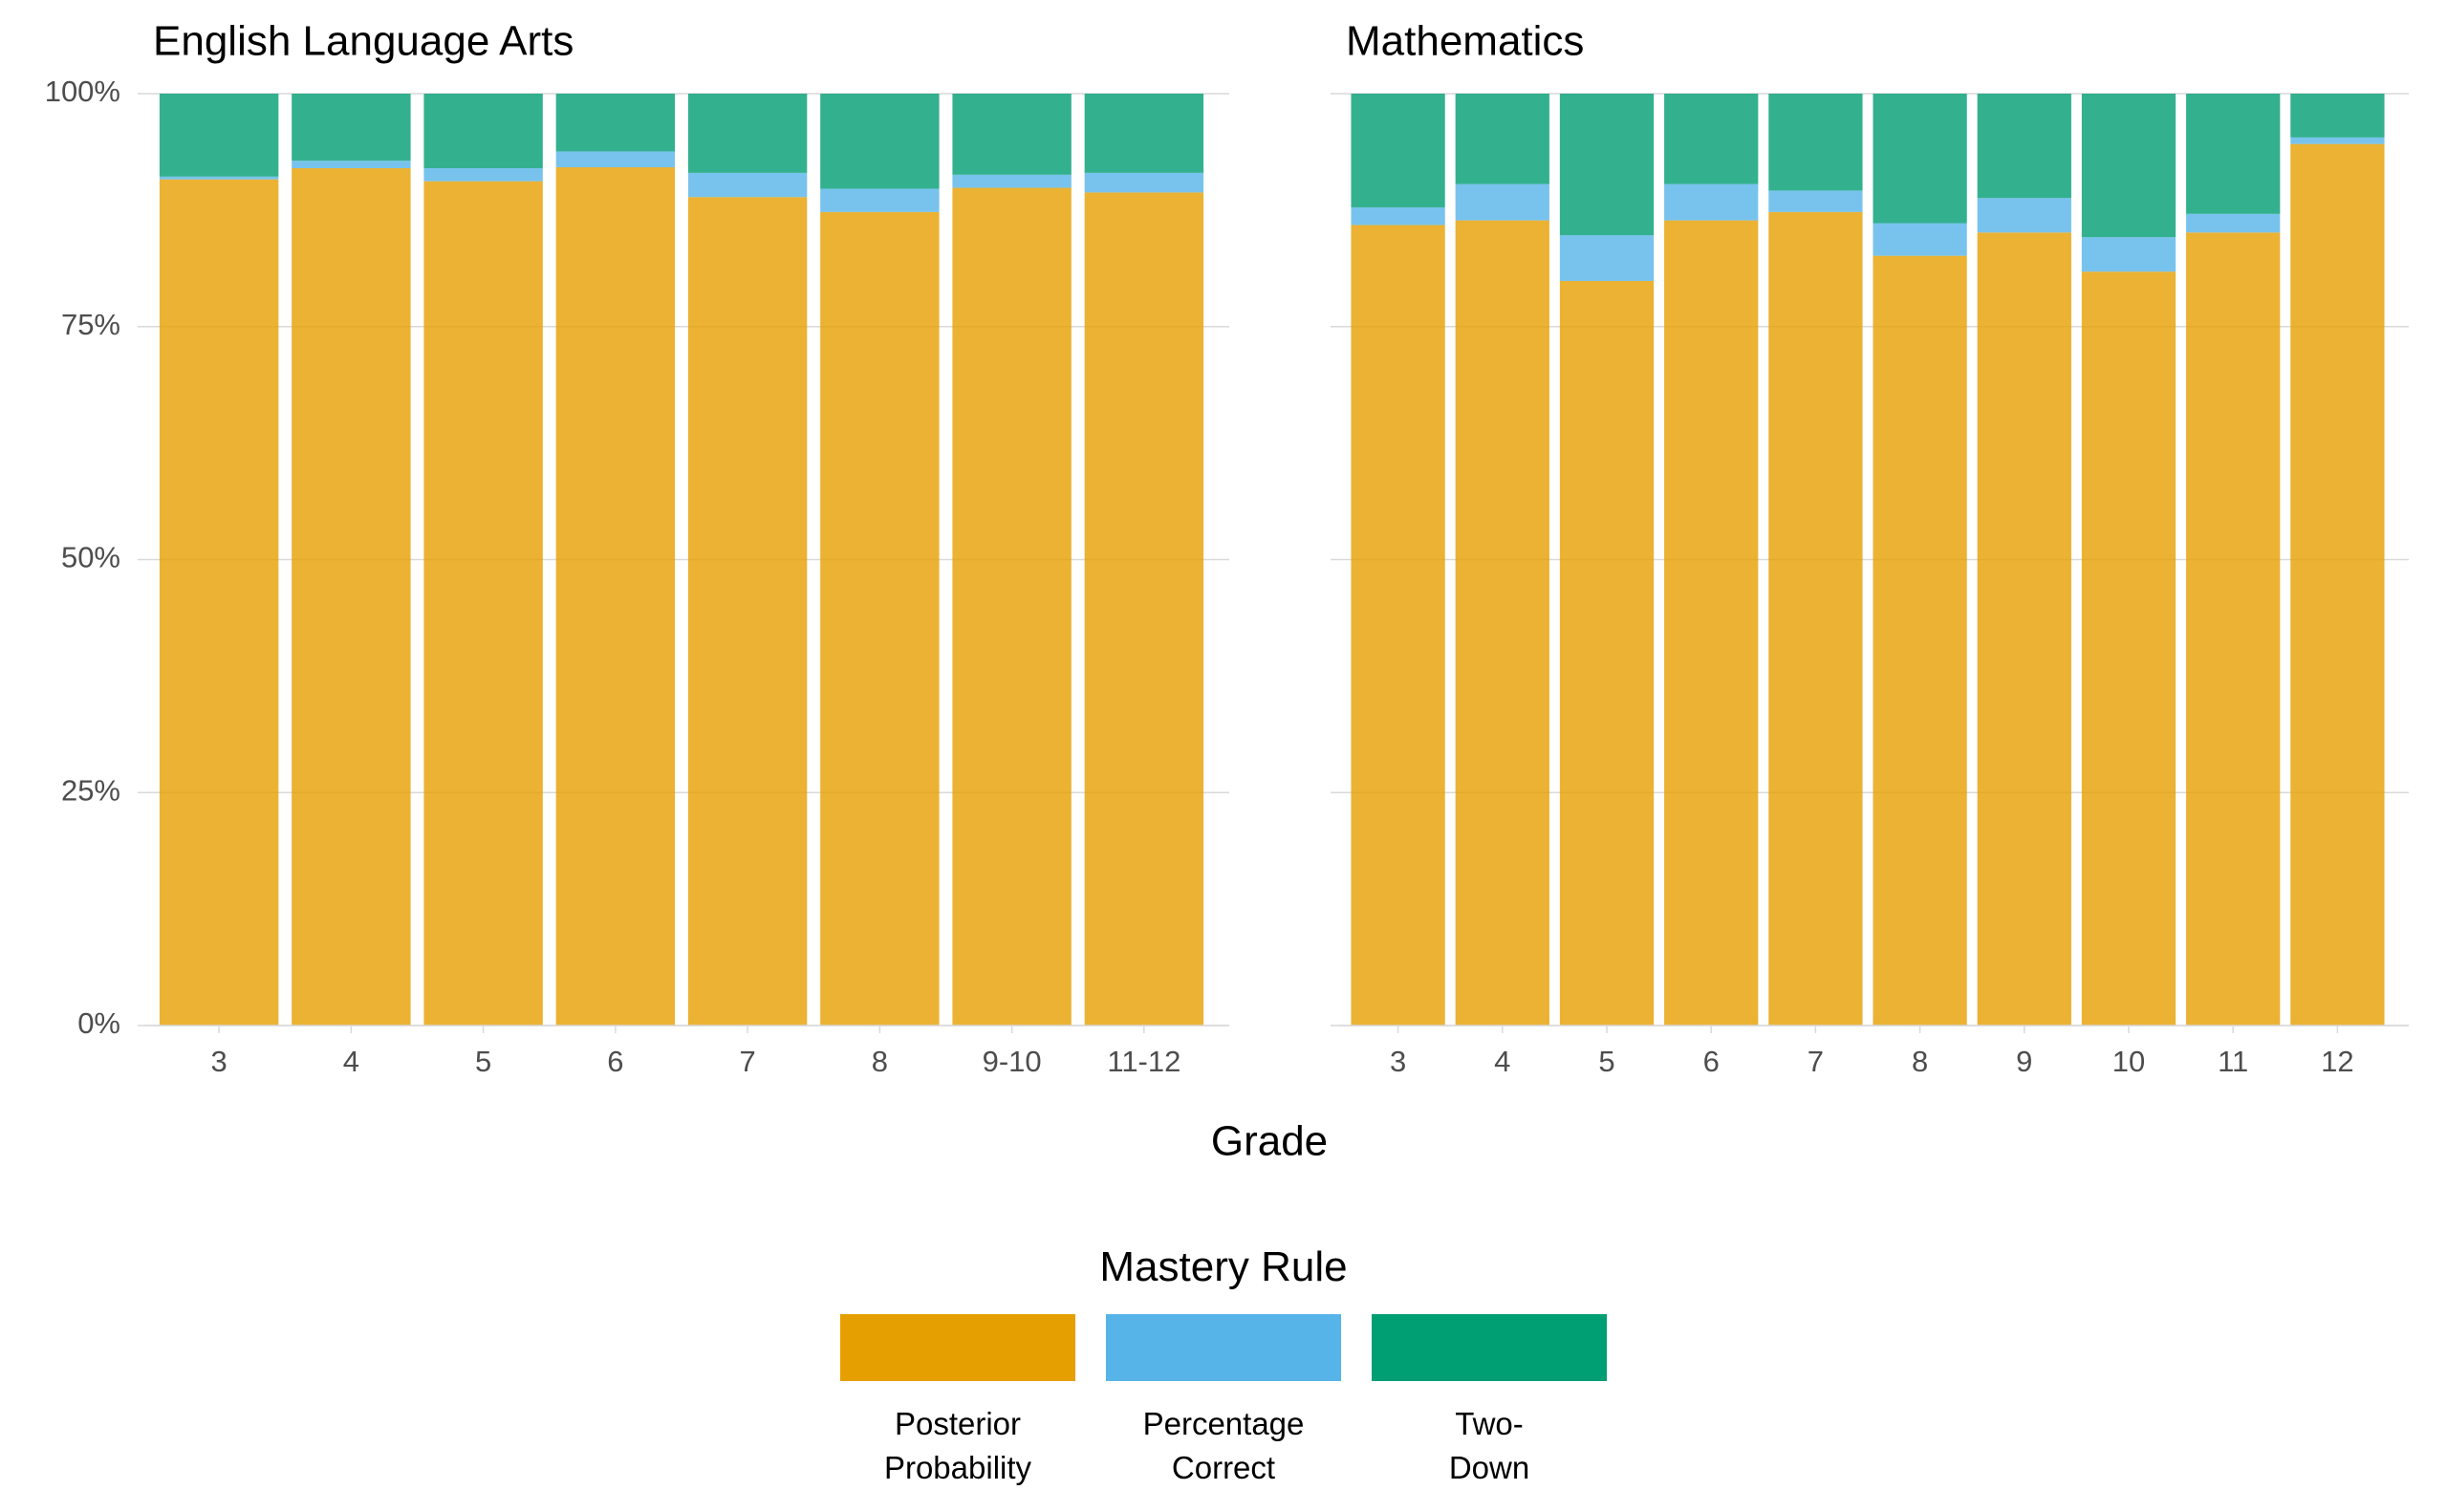 Image resolution: width=2447 pixels, height=1512 pixels. What do you see at coordinates (1489, 1402) in the screenshot?
I see `legend-item: Two-Down` at bounding box center [1489, 1402].